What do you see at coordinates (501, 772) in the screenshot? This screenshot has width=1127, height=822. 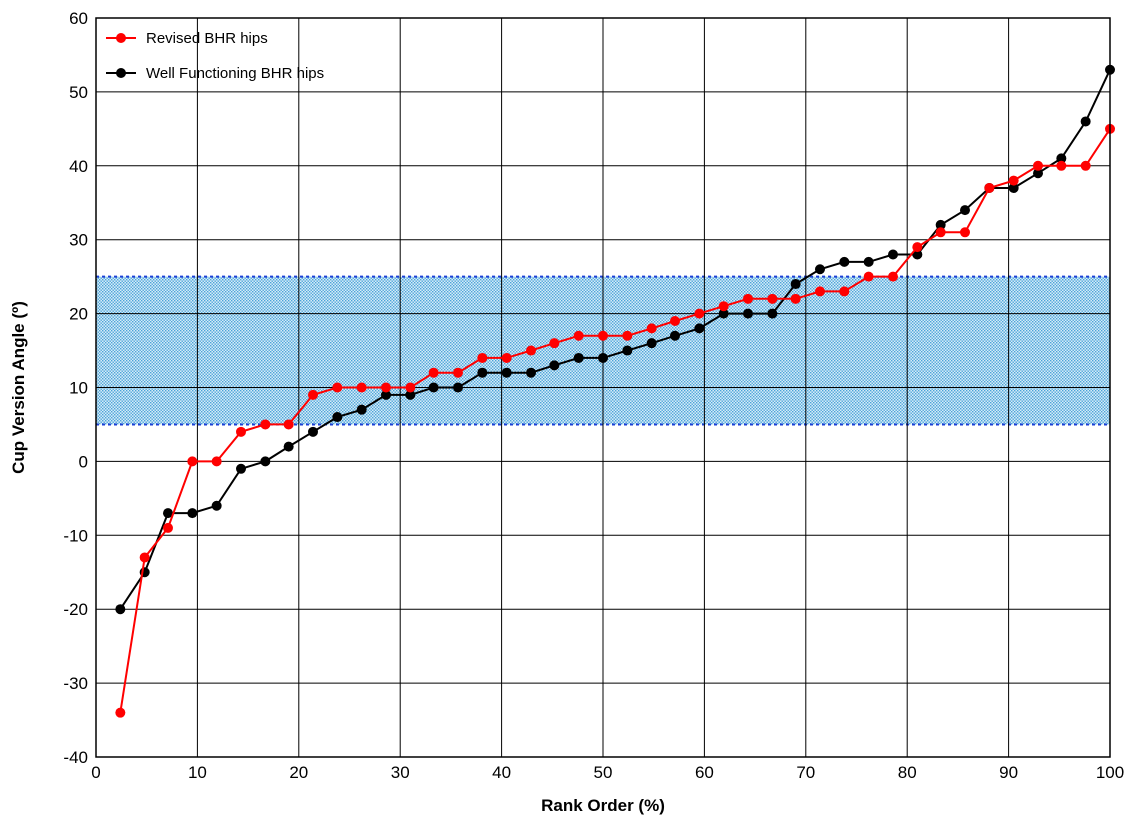 I see `x-tick-label: 40` at bounding box center [501, 772].